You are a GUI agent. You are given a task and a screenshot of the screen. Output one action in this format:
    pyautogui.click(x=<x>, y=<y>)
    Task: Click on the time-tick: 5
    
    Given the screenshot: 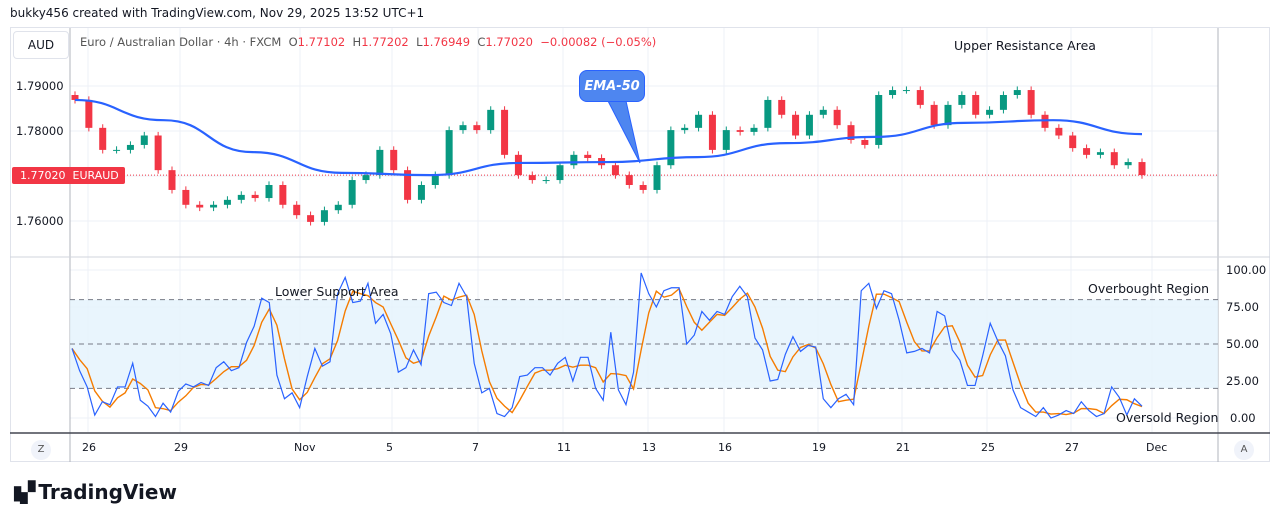 What is the action you would take?
    pyautogui.click(x=389, y=447)
    